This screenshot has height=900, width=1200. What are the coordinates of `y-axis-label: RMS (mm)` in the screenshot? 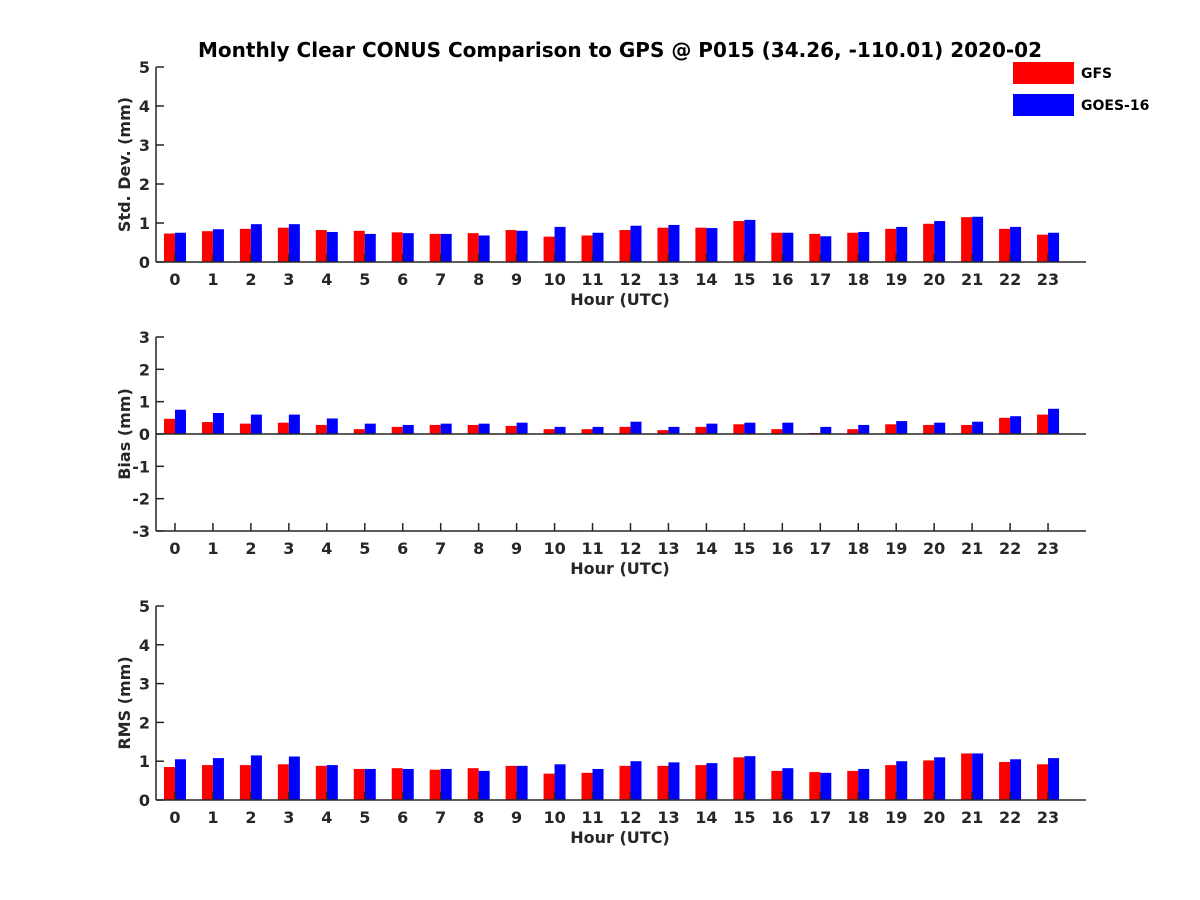 It's located at (124, 702).